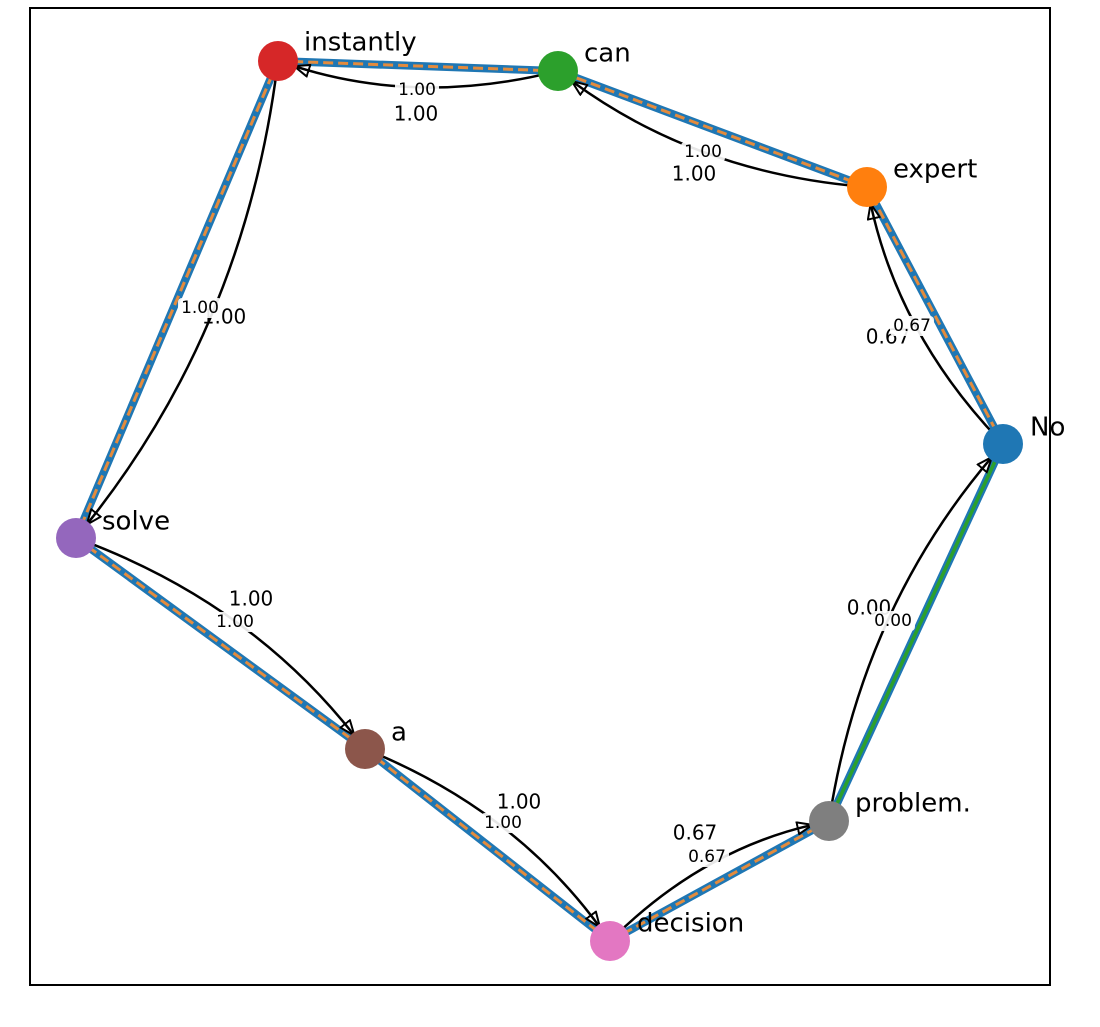  What do you see at coordinates (177, 299) in the screenshot?
I see `edge-instantly-solve-overlay` at bounding box center [177, 299].